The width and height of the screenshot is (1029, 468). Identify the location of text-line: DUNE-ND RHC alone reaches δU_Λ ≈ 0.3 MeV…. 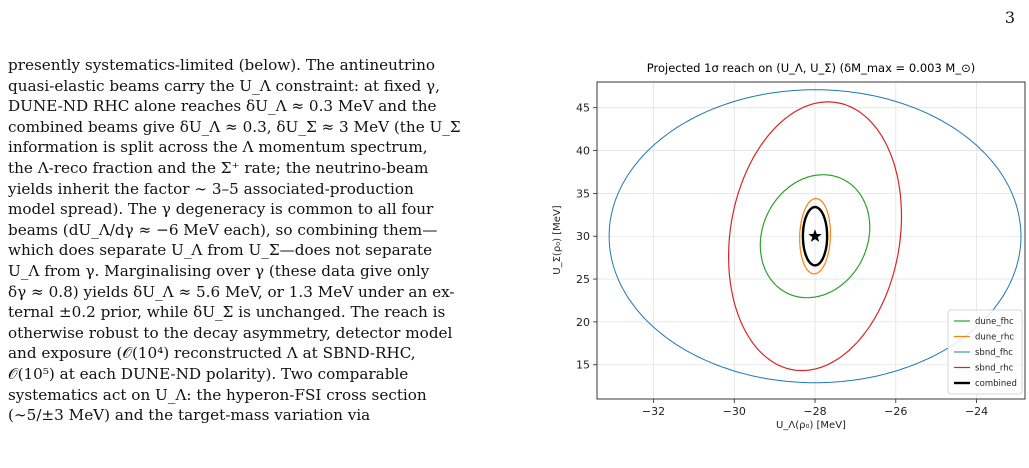
(222, 106).